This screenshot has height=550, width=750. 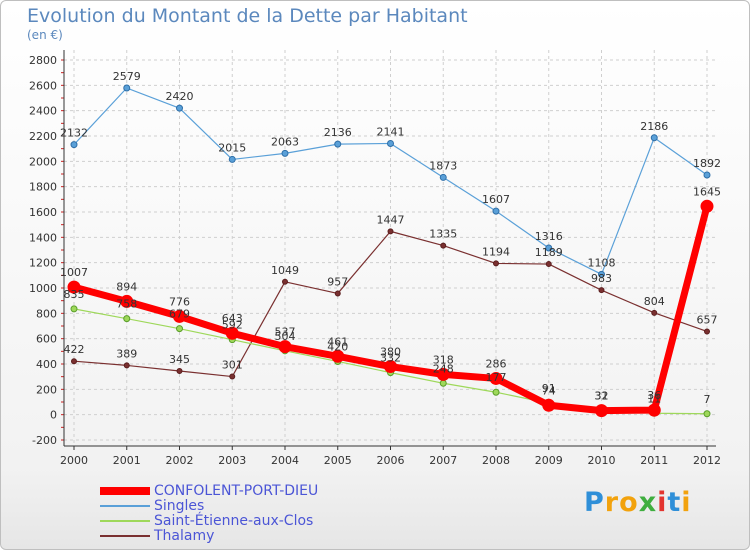 What do you see at coordinates (654, 126) in the screenshot?
I see `data-label-singles: 2186` at bounding box center [654, 126].